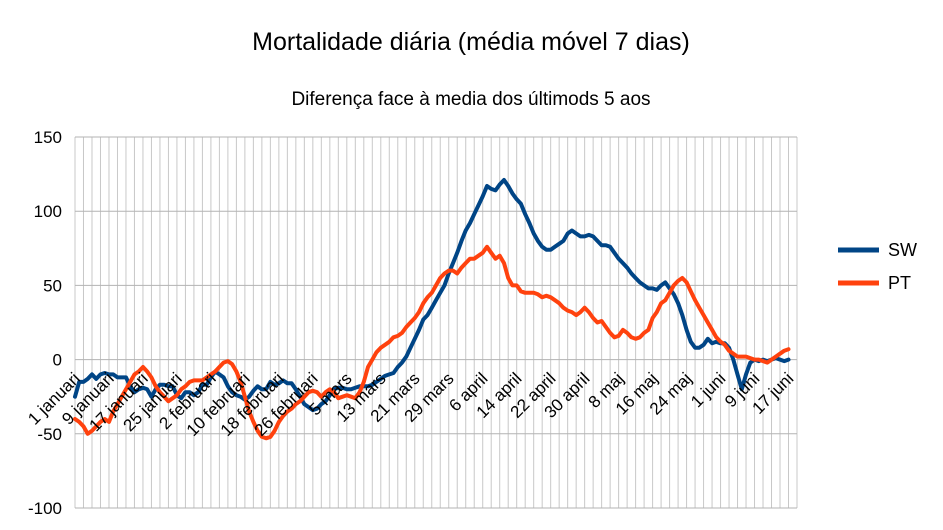  Describe the element at coordinates (49, 434) in the screenshot. I see `y-tick-label: -50` at that location.